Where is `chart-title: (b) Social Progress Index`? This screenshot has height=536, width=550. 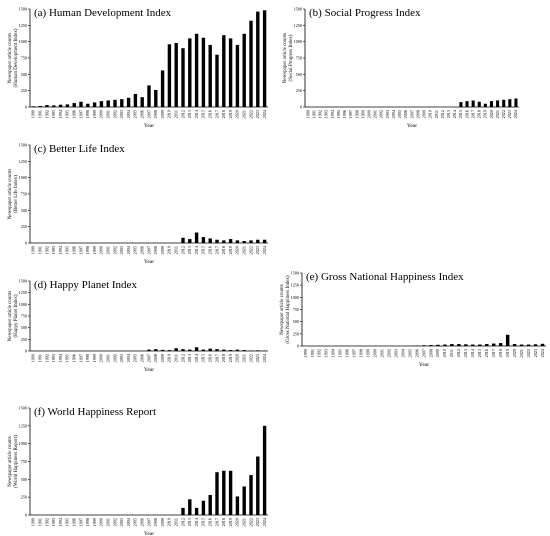 chart-title: (b) Social Progress Index is located at coordinates (365, 13).